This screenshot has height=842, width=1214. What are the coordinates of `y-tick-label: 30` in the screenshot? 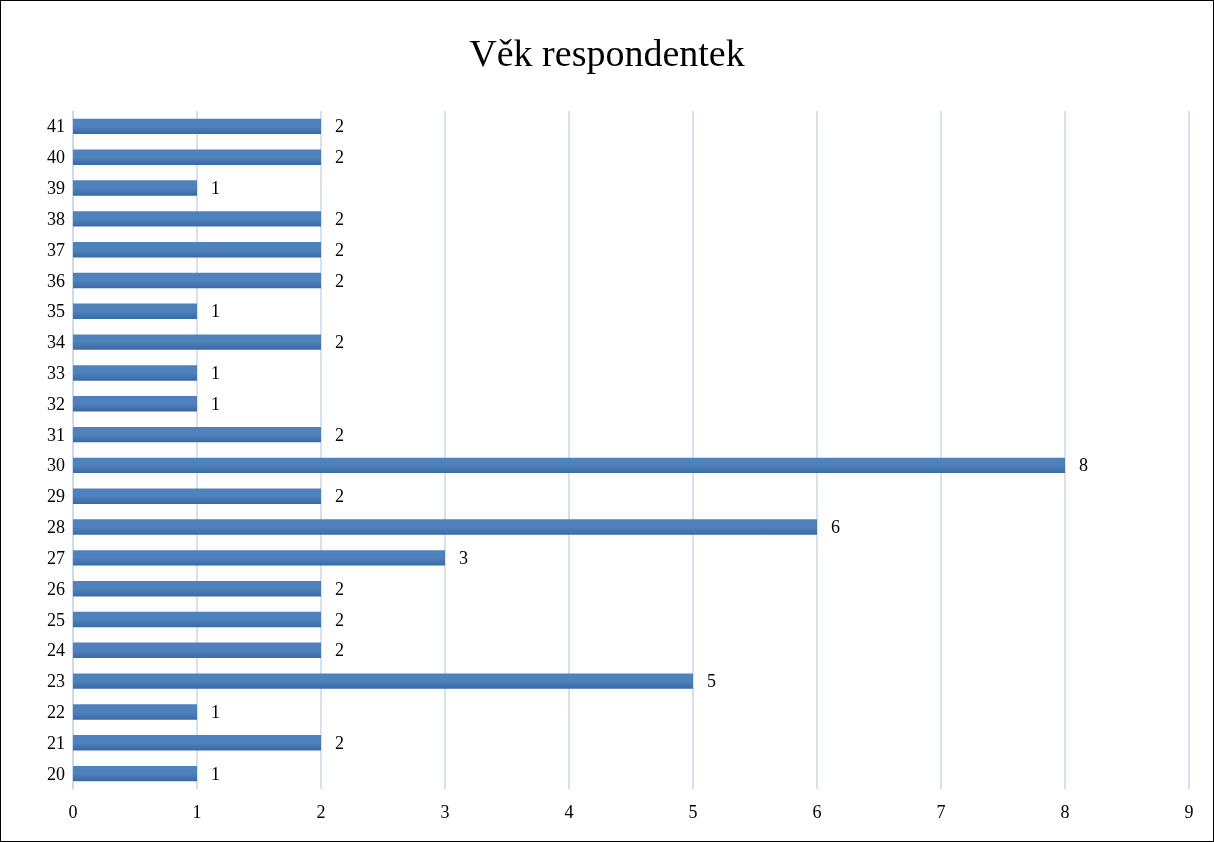 It's located at (56, 465).